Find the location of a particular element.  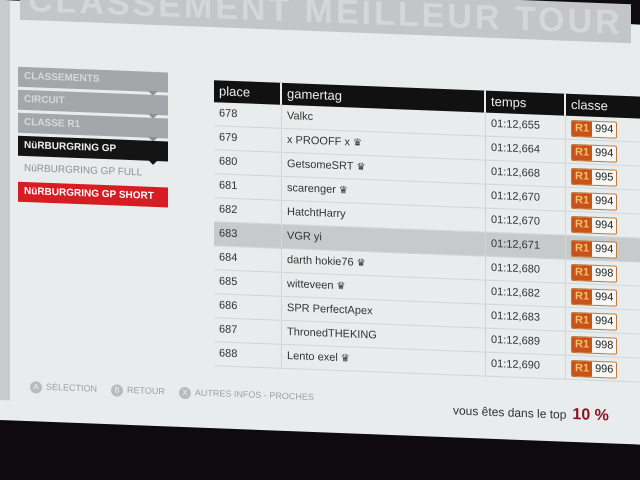

menu-item-nurburgring-gp-short: NüRBURGRING GP SHORT is located at coordinates (93, 194).